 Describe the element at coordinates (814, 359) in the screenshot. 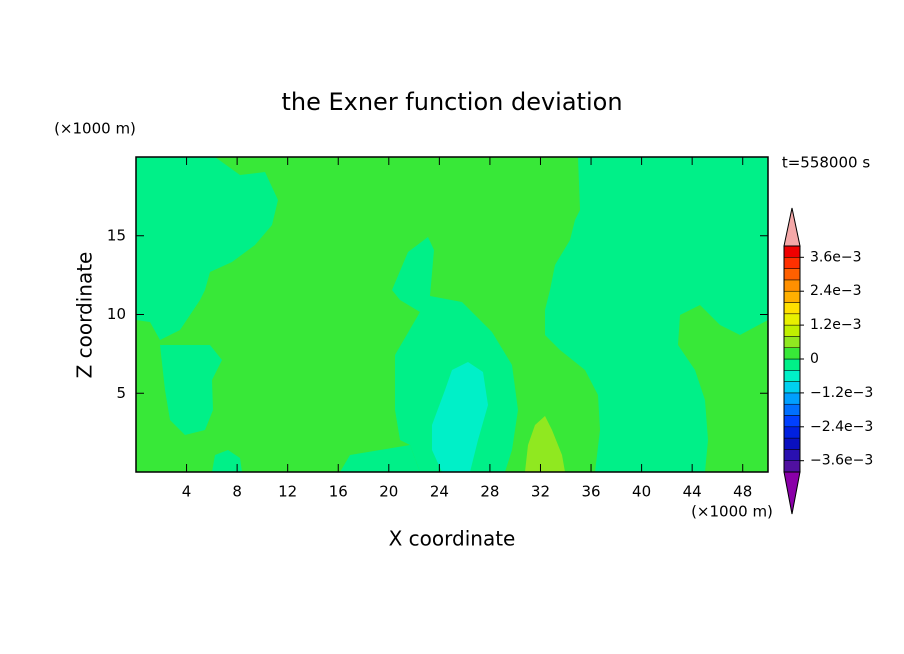

I see `colorbar-tick-label: 0` at that location.